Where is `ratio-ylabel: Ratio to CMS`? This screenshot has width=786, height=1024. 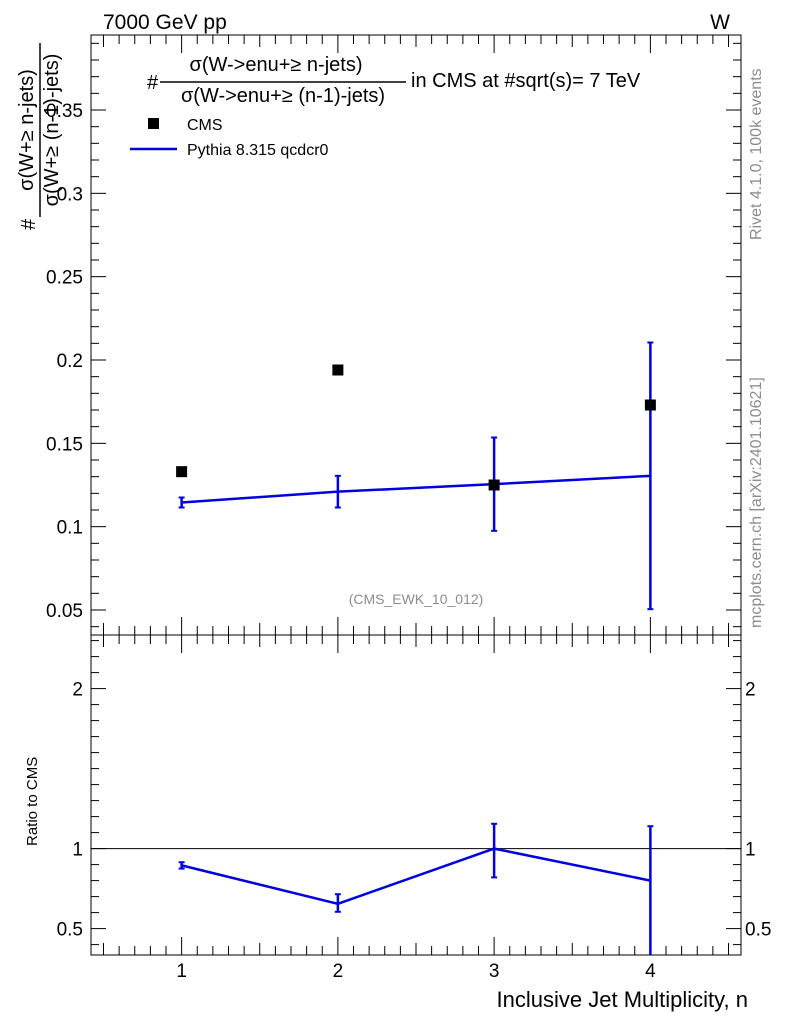
ratio-ylabel: Ratio to CMS is located at coordinates (32, 801).